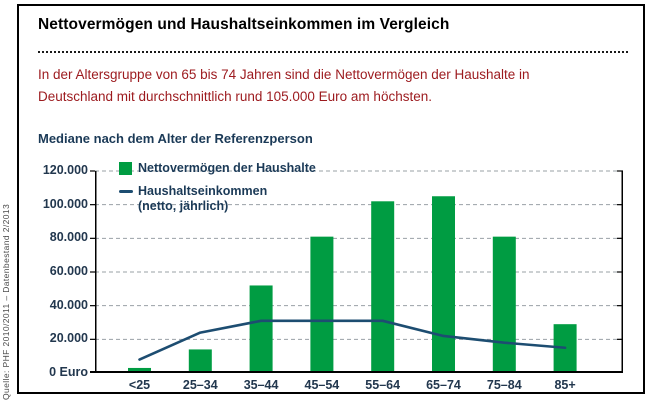  I want to click on bar-25–34, so click(200, 361).